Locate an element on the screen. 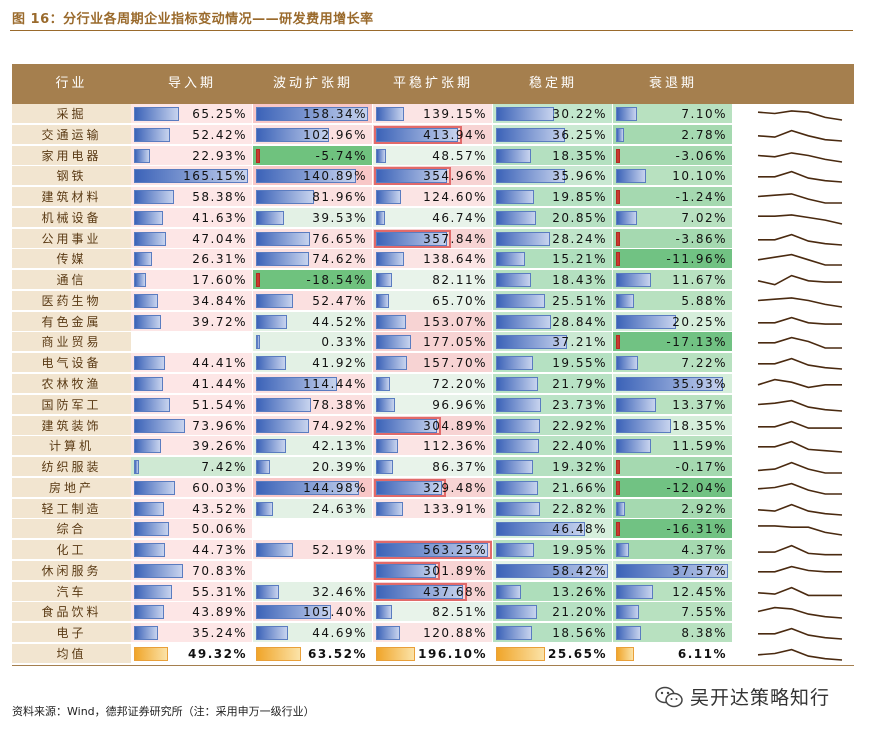 The image size is (882, 730). cell-value: 138.64% is located at coordinates (455, 259).